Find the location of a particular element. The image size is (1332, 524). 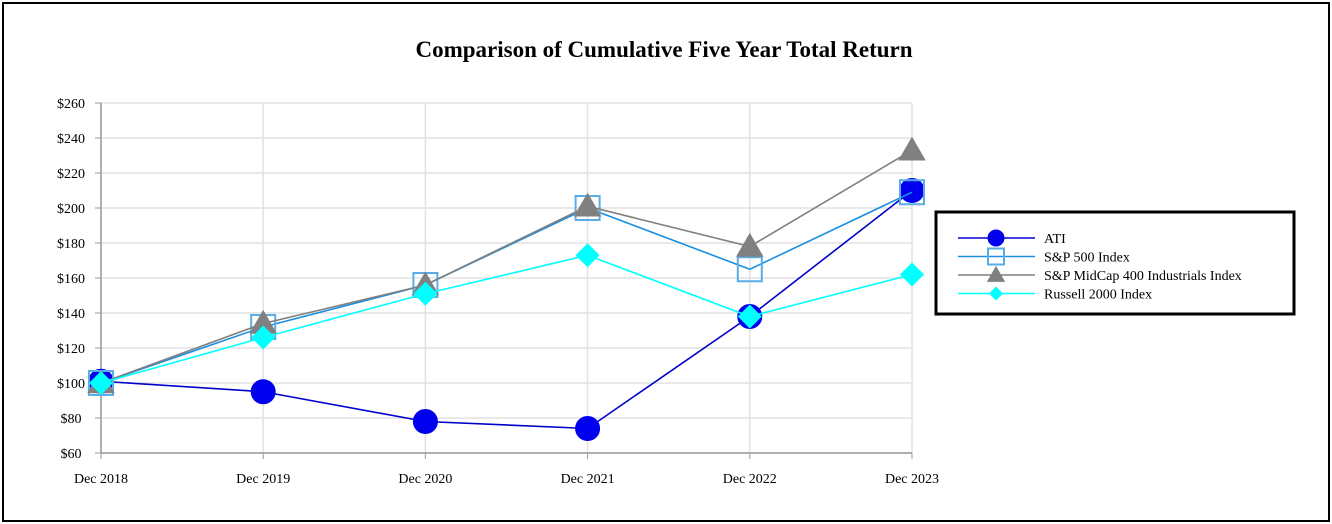

legend-entry: S&P MidCap 400 Industrials Index is located at coordinates (1100, 274).